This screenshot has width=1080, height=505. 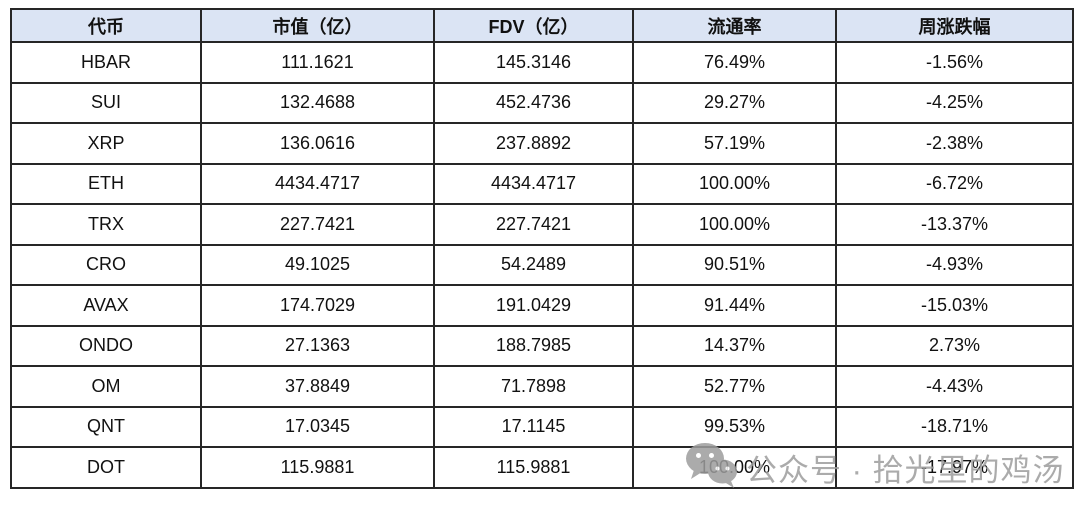 I want to click on table-row: TRX 227.7421 227.7421 100.00% -13.37%, so click(x=542, y=224).